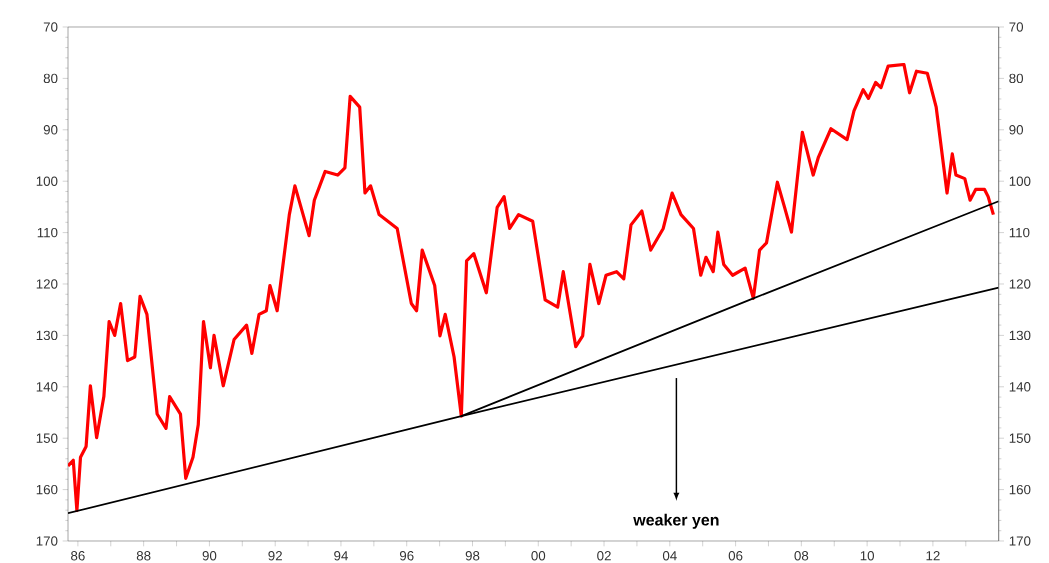 The image size is (1049, 563). I want to click on x-tick-label: 98, so click(472, 556).